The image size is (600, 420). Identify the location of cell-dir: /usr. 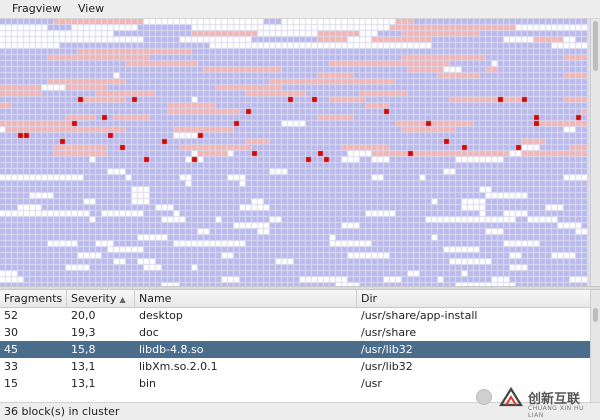
(371, 383).